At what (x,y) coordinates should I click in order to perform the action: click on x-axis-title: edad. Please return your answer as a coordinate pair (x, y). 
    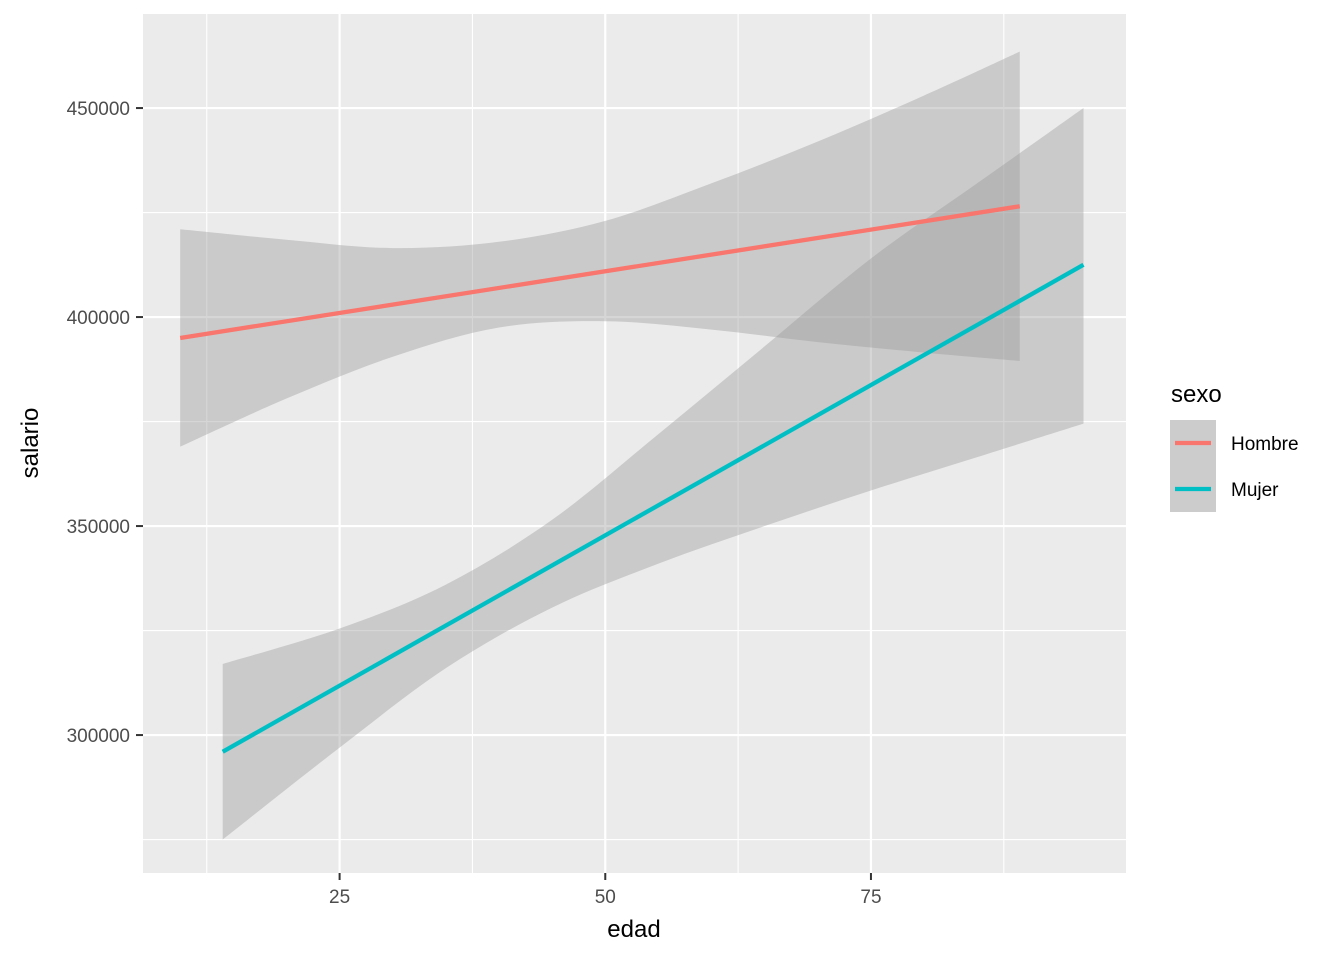
    Looking at the image, I should click on (633, 929).